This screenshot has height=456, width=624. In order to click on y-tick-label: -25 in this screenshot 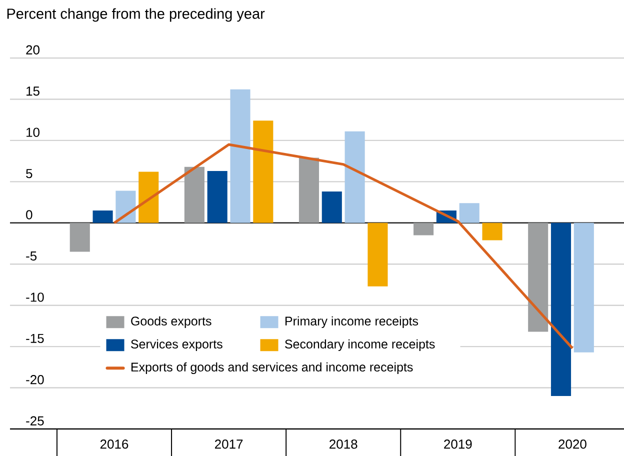, I will do `click(35, 421)`.